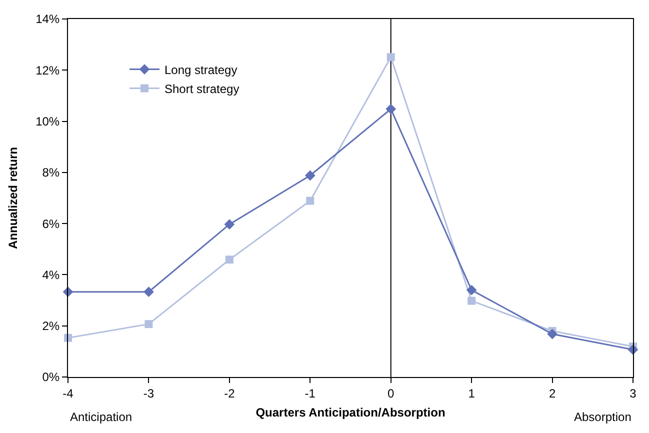 The image size is (649, 433). What do you see at coordinates (51, 326) in the screenshot?
I see `y-tick-label: 2%` at bounding box center [51, 326].